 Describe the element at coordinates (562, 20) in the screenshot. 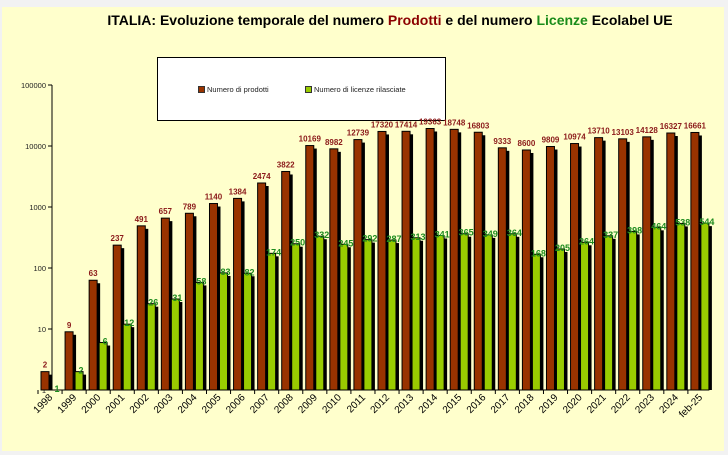

I see `title-licenze: Licenze` at that location.